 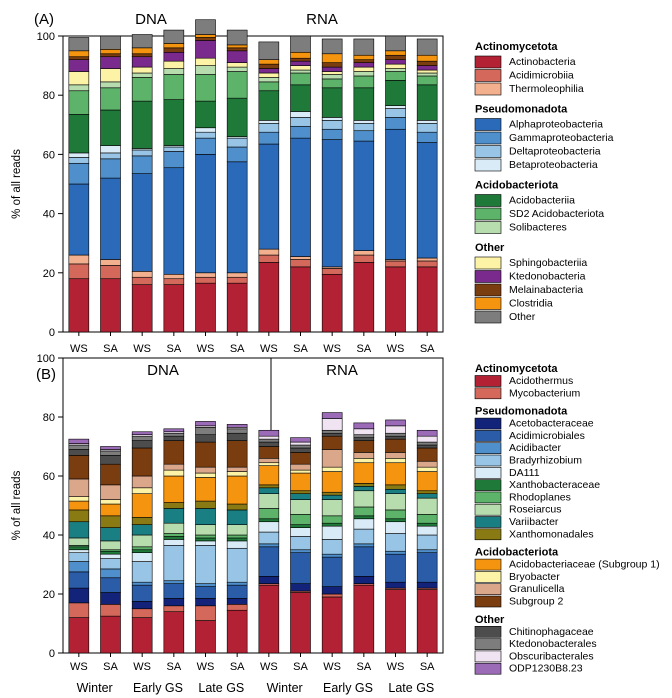 I want to click on legend-heading: Actinomycetota, so click(x=516, y=47).